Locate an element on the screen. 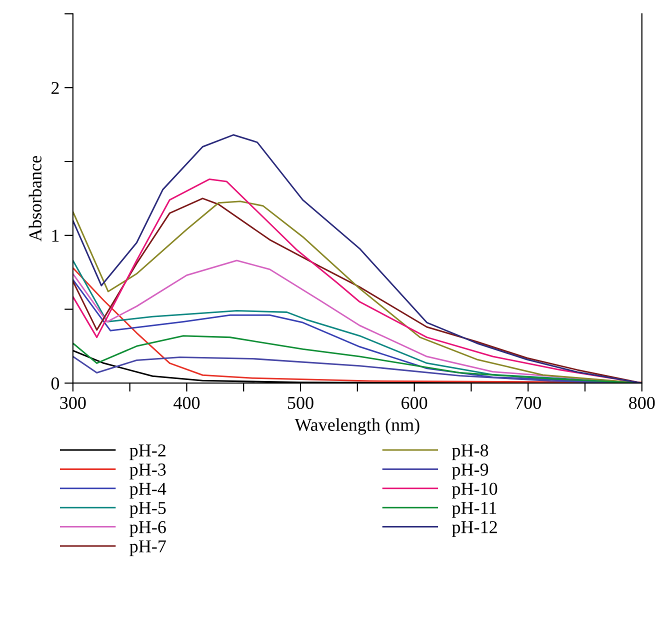  x-tick-label: 800 is located at coordinates (642, 403).